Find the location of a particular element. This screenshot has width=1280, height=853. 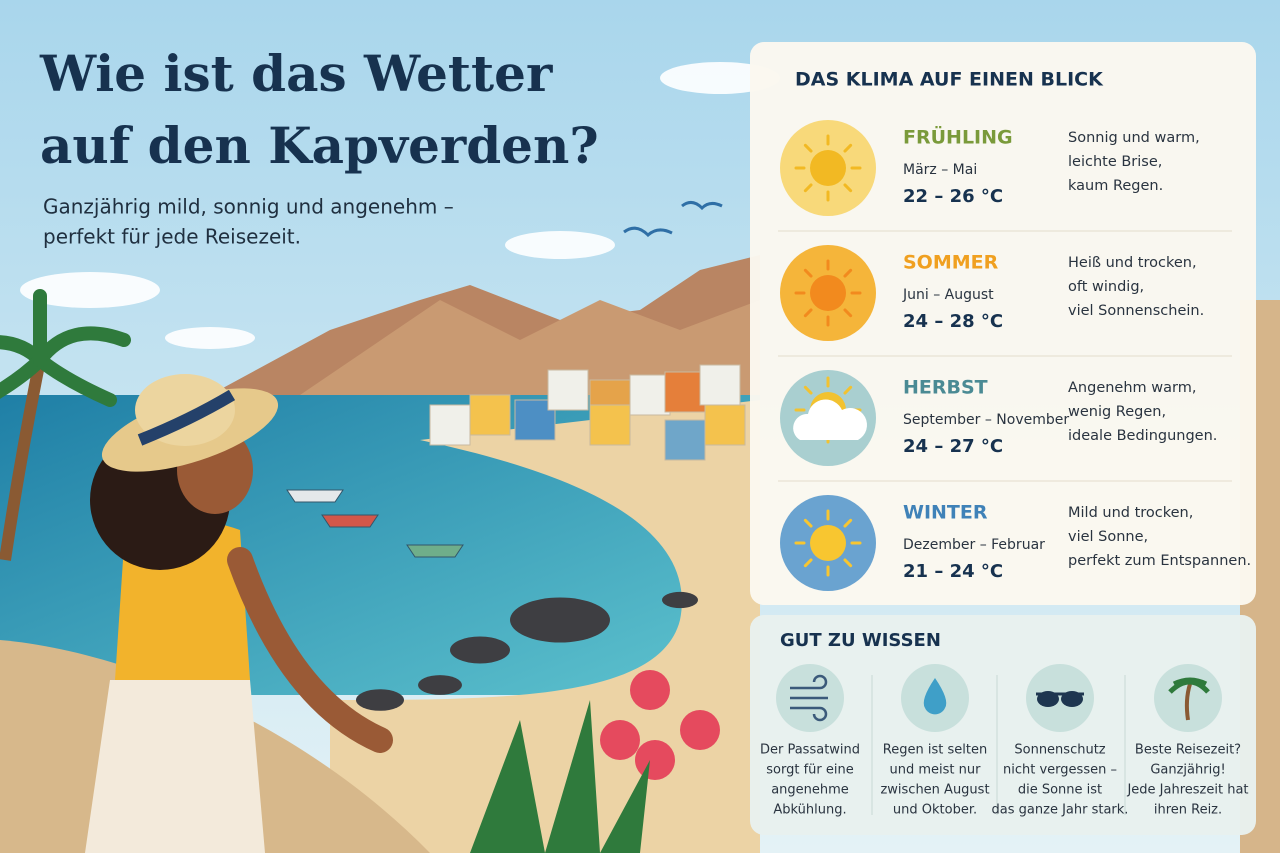

season-name: WINTER is located at coordinates (945, 513).